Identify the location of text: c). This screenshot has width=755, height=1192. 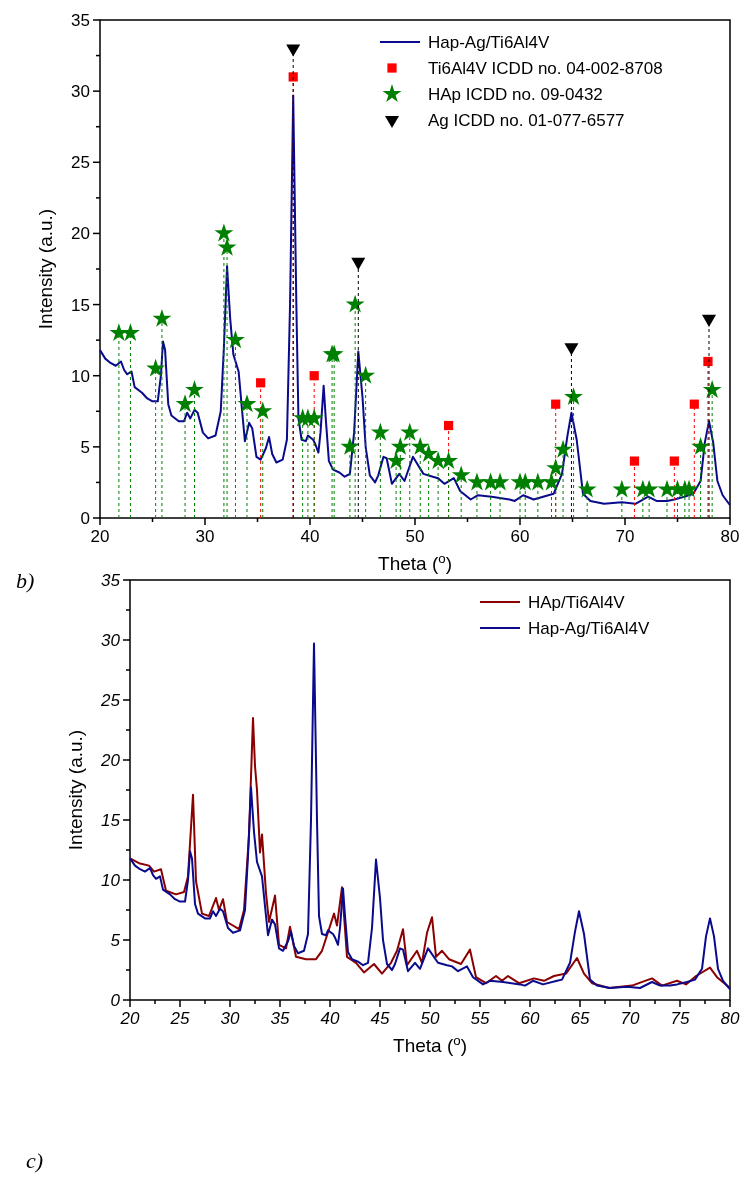
(35, 1160).